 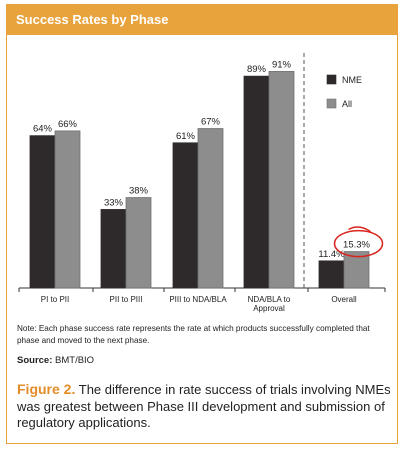 I want to click on value-label-all-1: 38%, so click(x=139, y=191).